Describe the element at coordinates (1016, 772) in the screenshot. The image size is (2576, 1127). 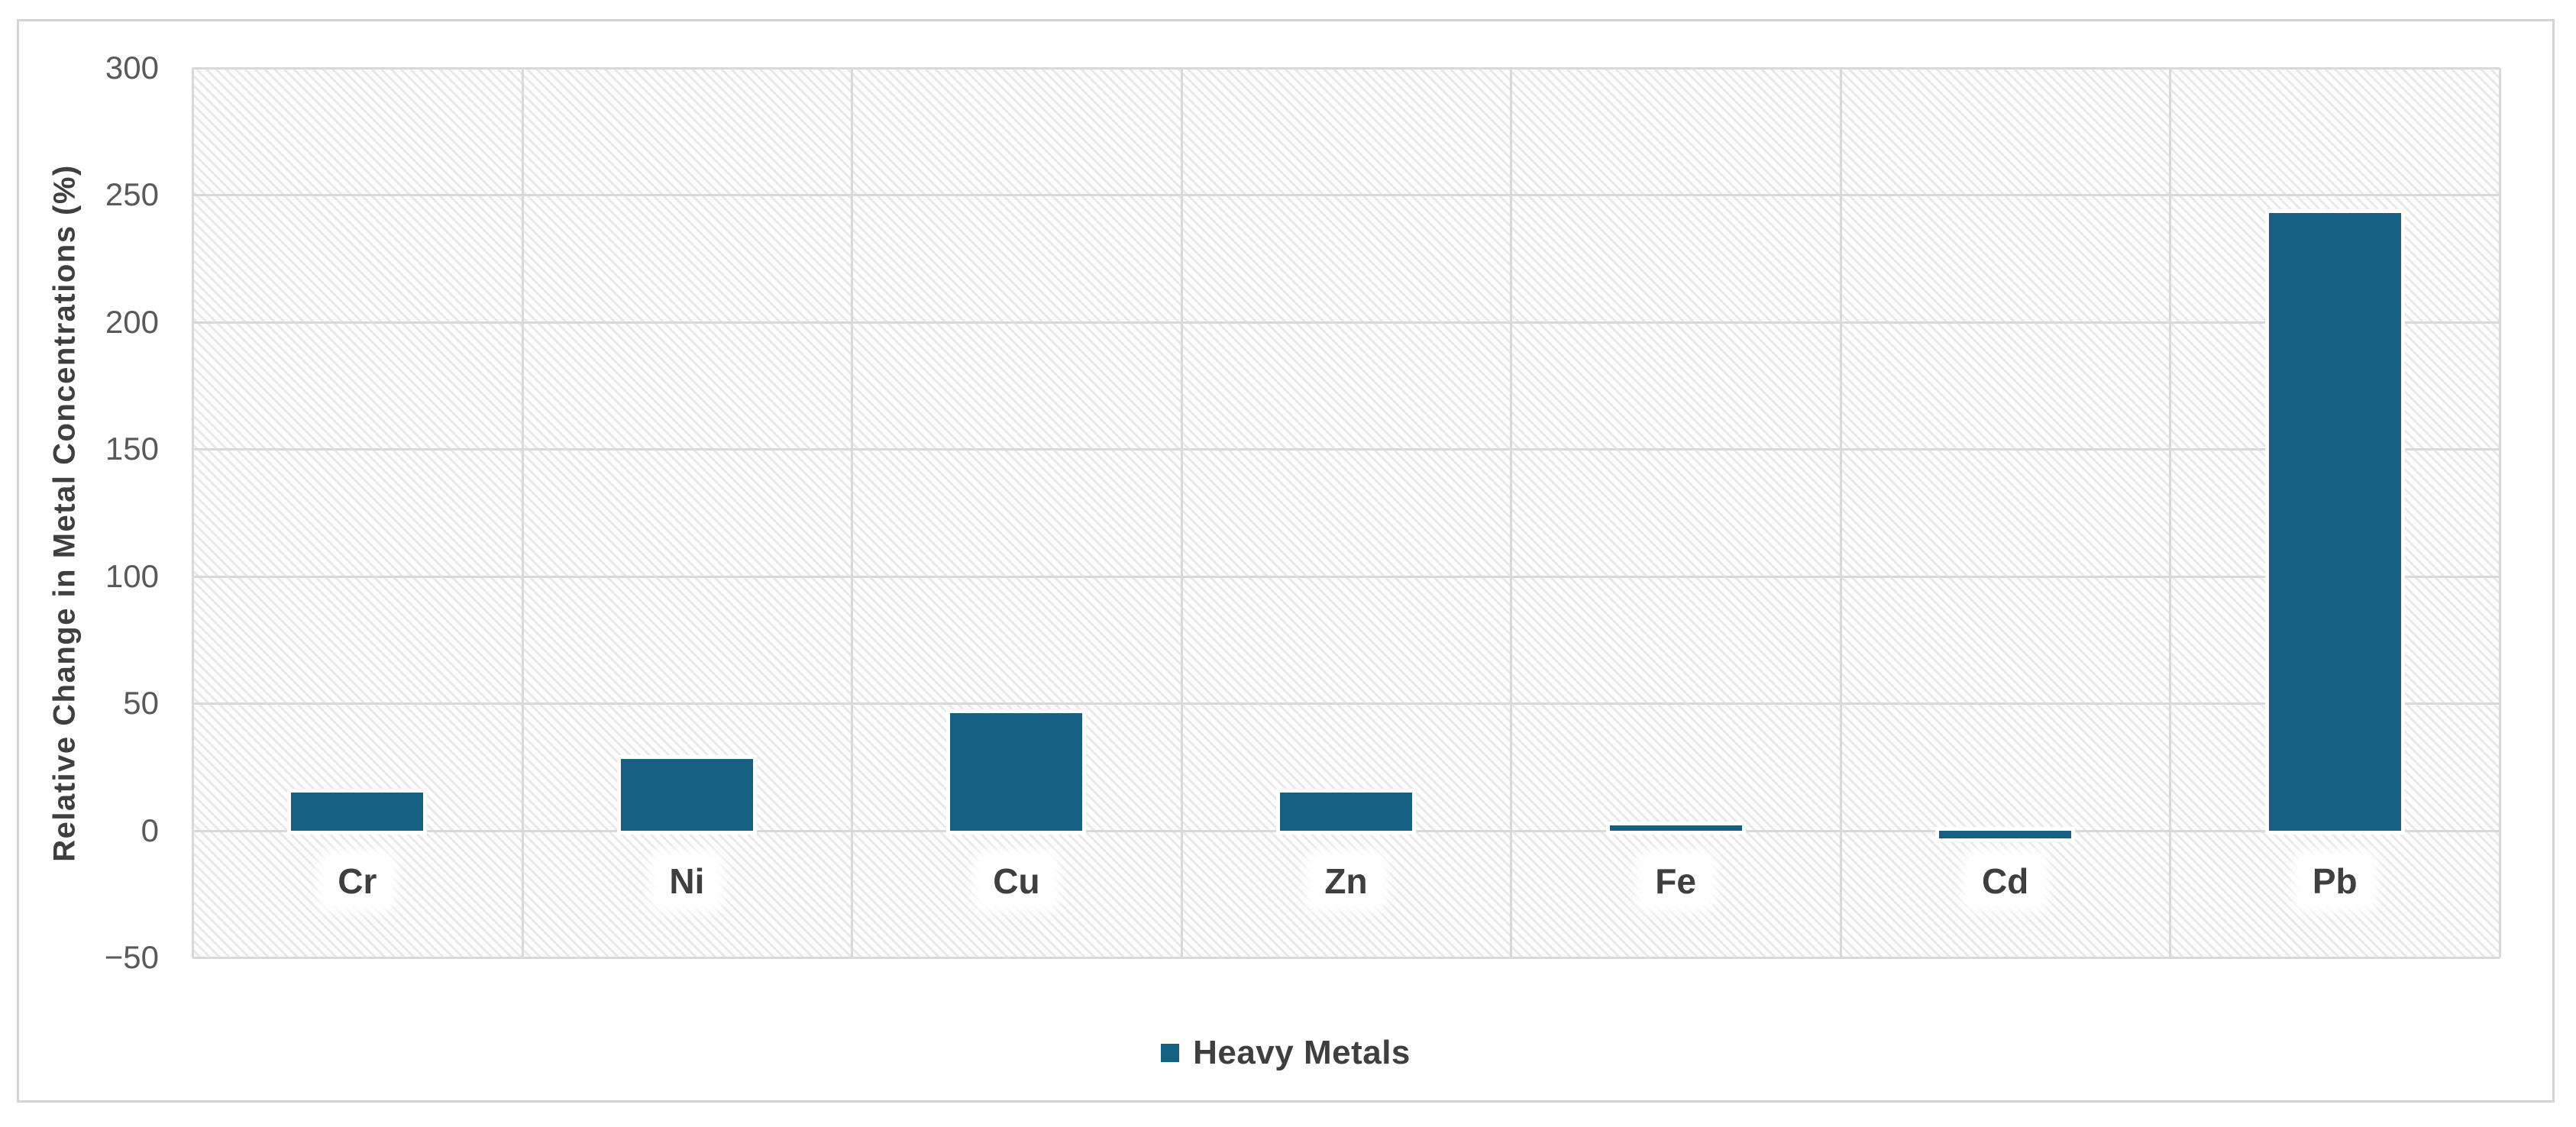
I see `bar-cu` at that location.